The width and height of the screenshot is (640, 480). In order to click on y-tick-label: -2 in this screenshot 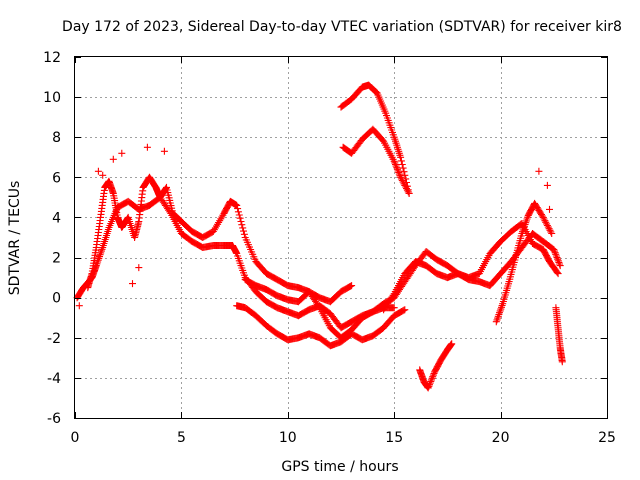, I will do `click(54, 339)`.